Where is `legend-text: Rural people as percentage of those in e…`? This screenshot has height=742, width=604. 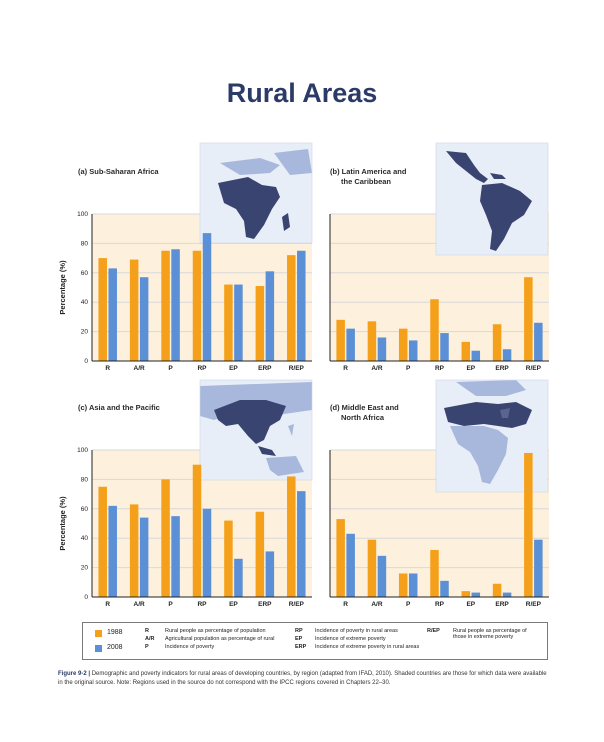
legend-text: Rural people as percentage of those in e… is located at coordinates (490, 634).